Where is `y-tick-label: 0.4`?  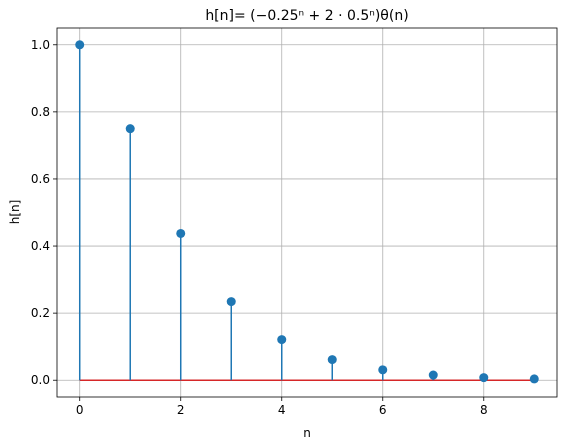
y-tick-label: 0.4 is located at coordinates (40, 246).